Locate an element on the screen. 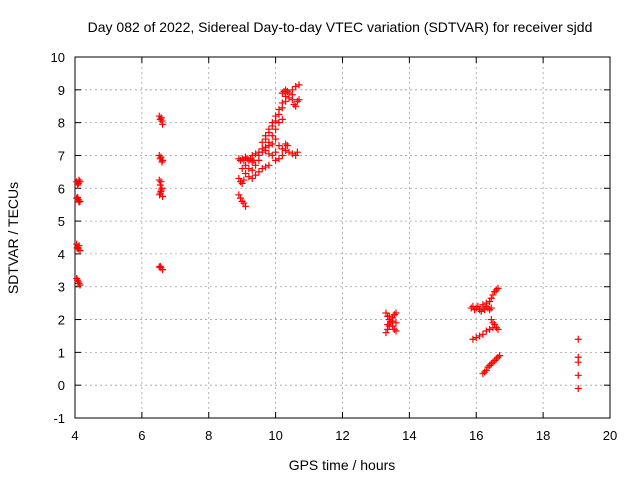 The height and width of the screenshot is (480, 640). y-tick-label: 0 is located at coordinates (61, 385).